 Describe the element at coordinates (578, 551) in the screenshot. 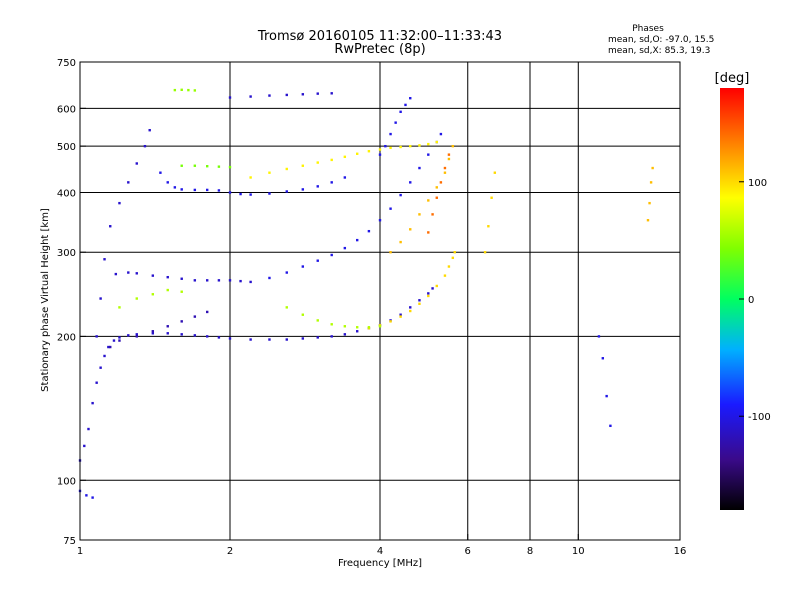

I see `x-tick-label: 10` at that location.